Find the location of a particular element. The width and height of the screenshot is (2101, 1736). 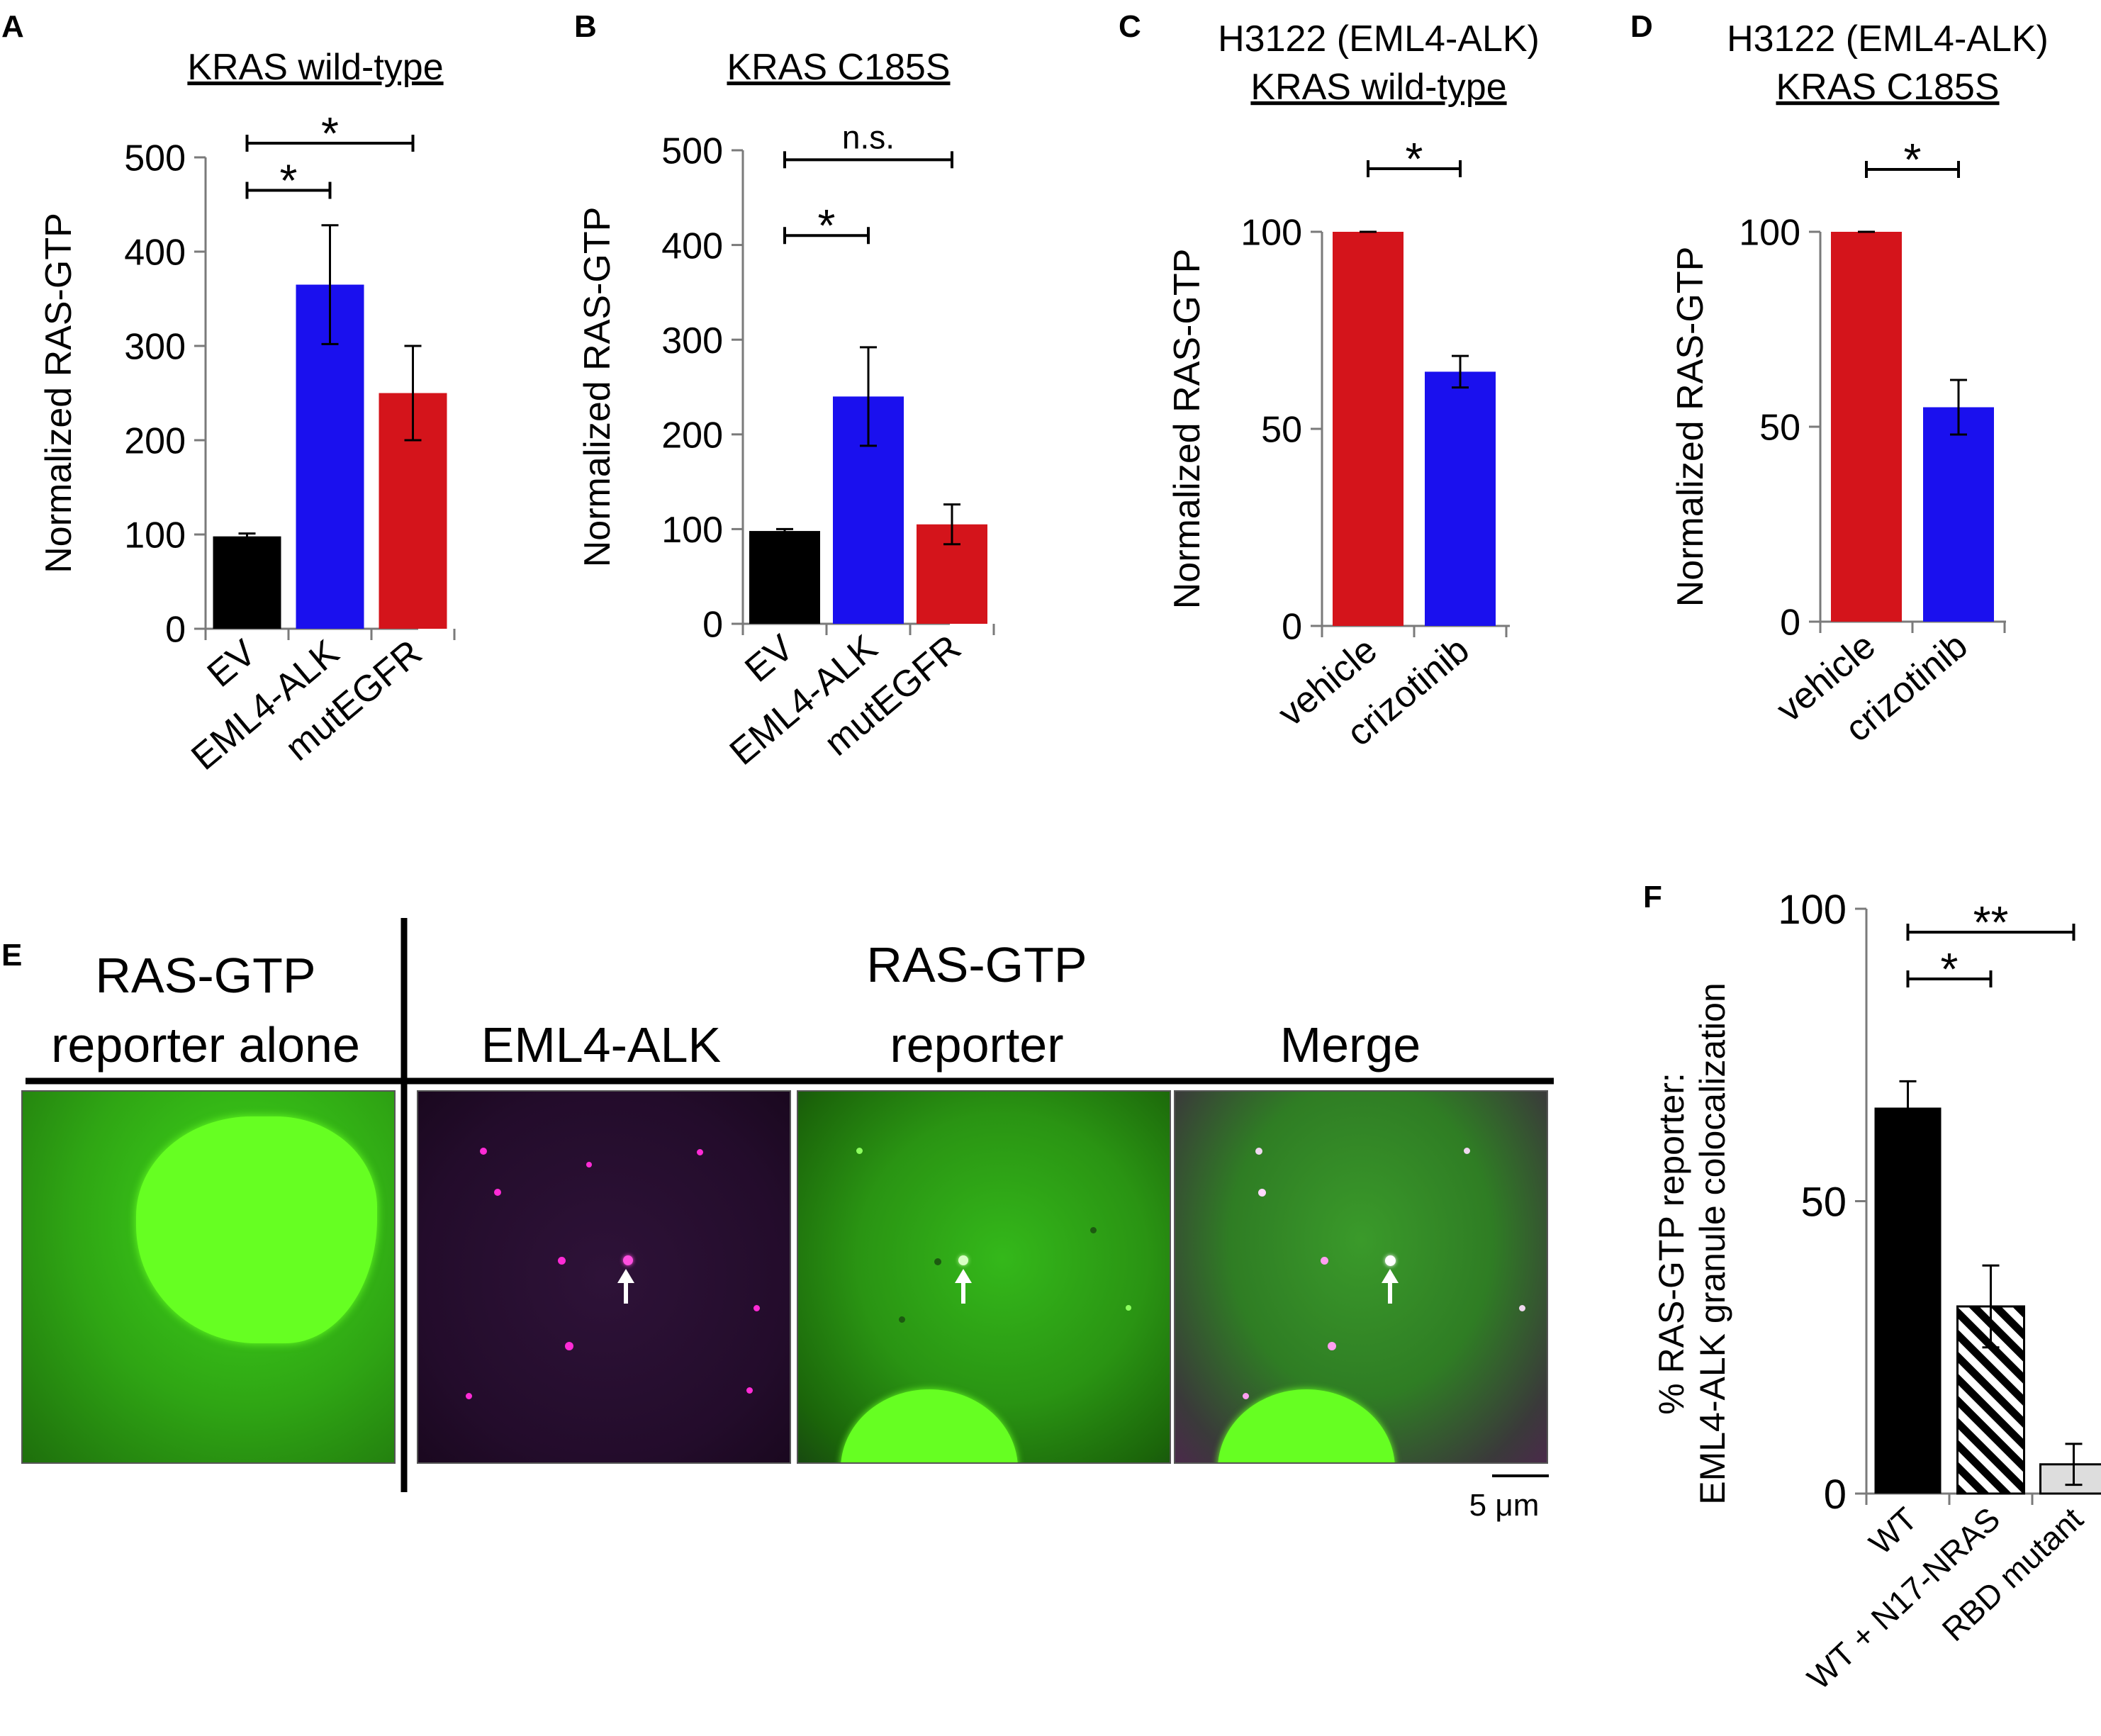

panel-d-title-line1: H3122 (EML4-ALK) is located at coordinates (1888, 39).